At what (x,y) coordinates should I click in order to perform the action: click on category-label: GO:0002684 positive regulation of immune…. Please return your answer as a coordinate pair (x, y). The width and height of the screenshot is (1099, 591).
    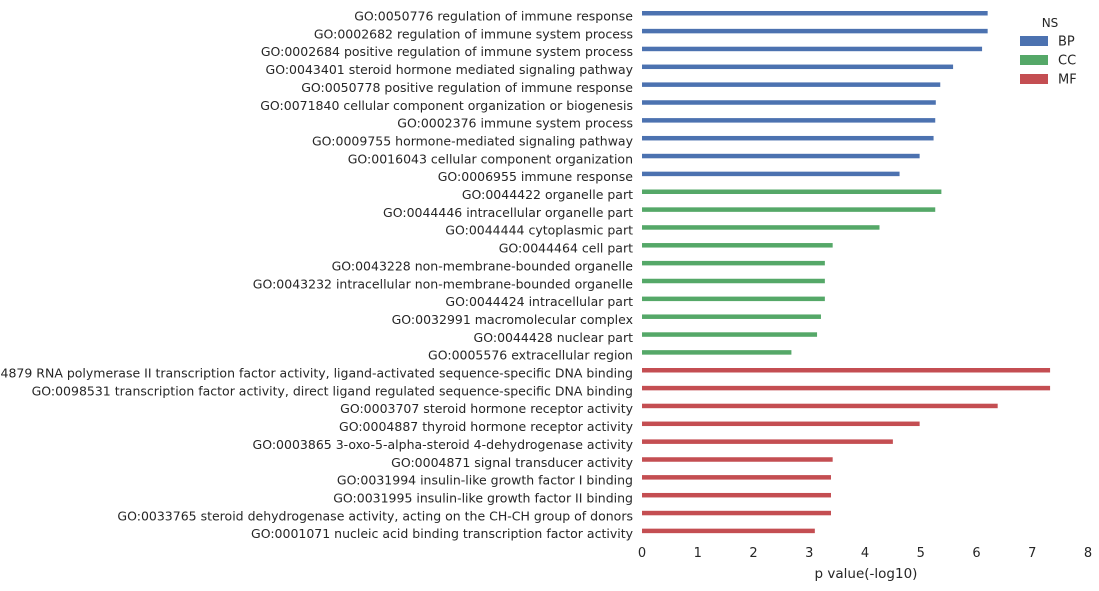
    Looking at the image, I should click on (447, 51).